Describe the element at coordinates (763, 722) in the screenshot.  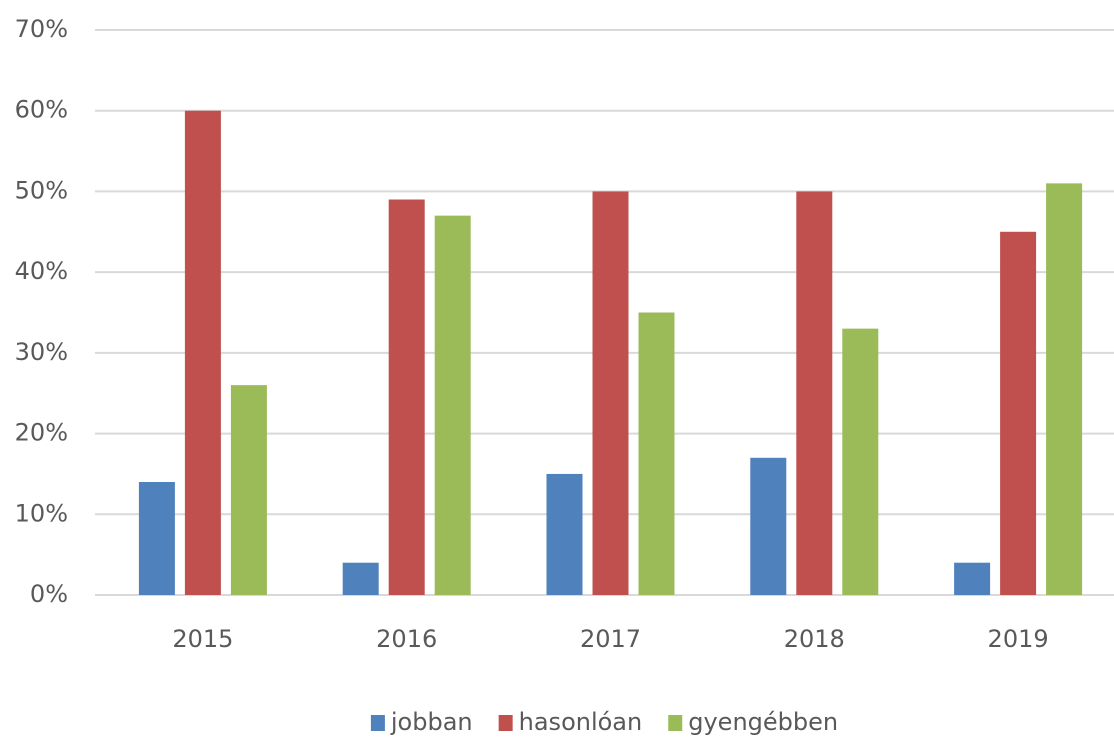
I see `legend-label: gyengébben` at that location.